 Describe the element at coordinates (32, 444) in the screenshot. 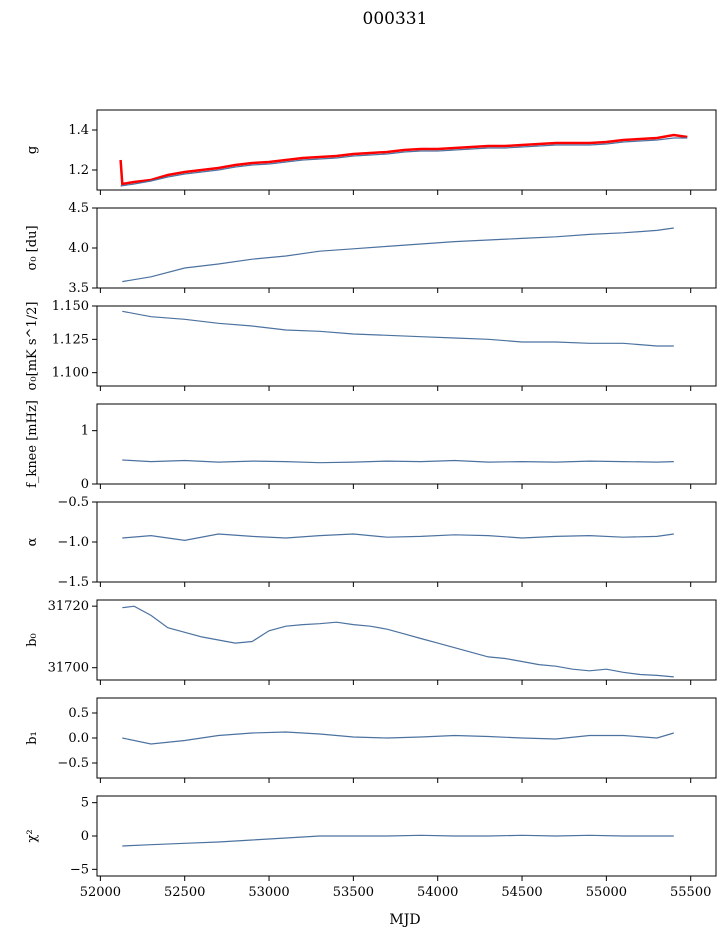

I see `y-axis-label: f_knee [mHz]` at that location.